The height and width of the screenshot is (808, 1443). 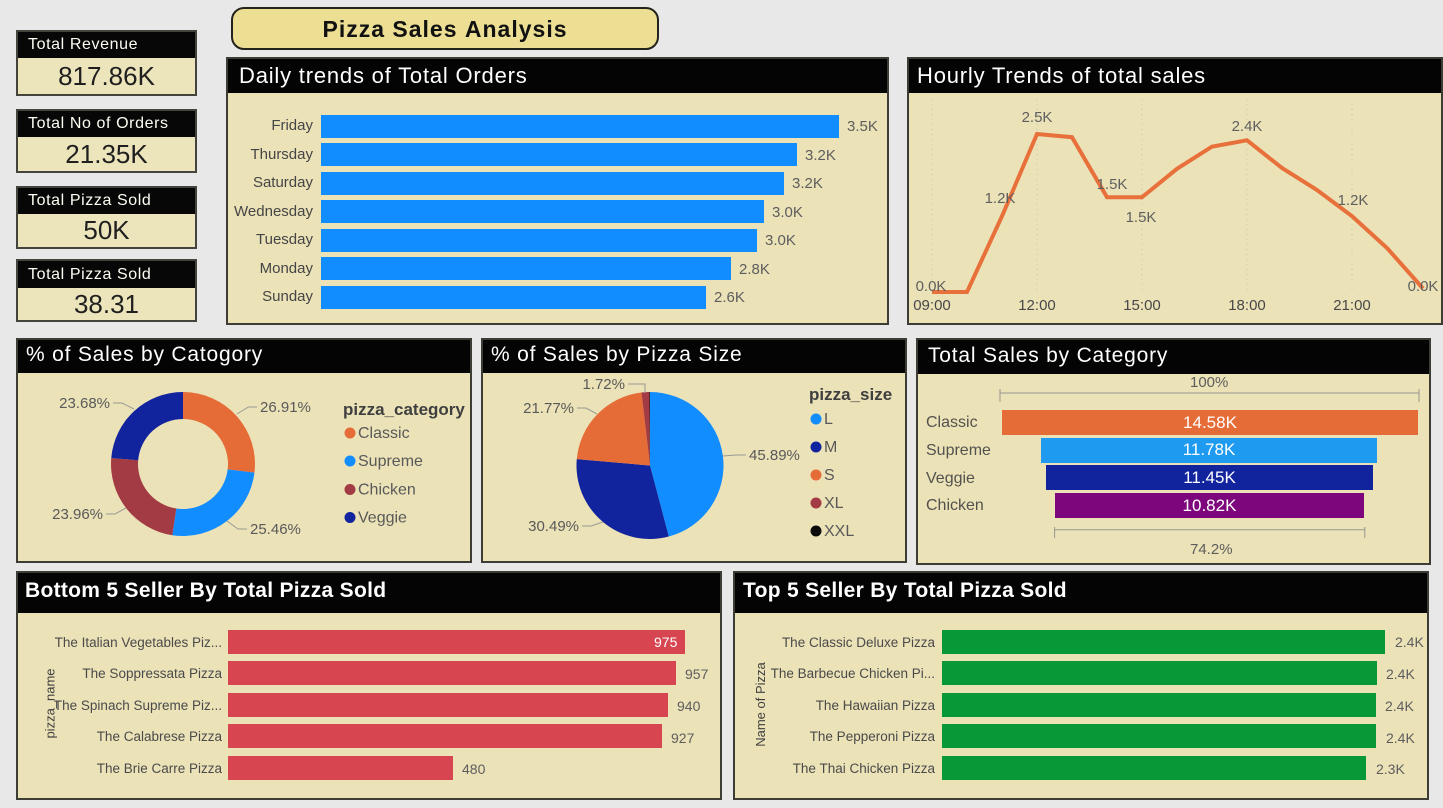 I want to click on svg-text: S, so click(x=829, y=475).